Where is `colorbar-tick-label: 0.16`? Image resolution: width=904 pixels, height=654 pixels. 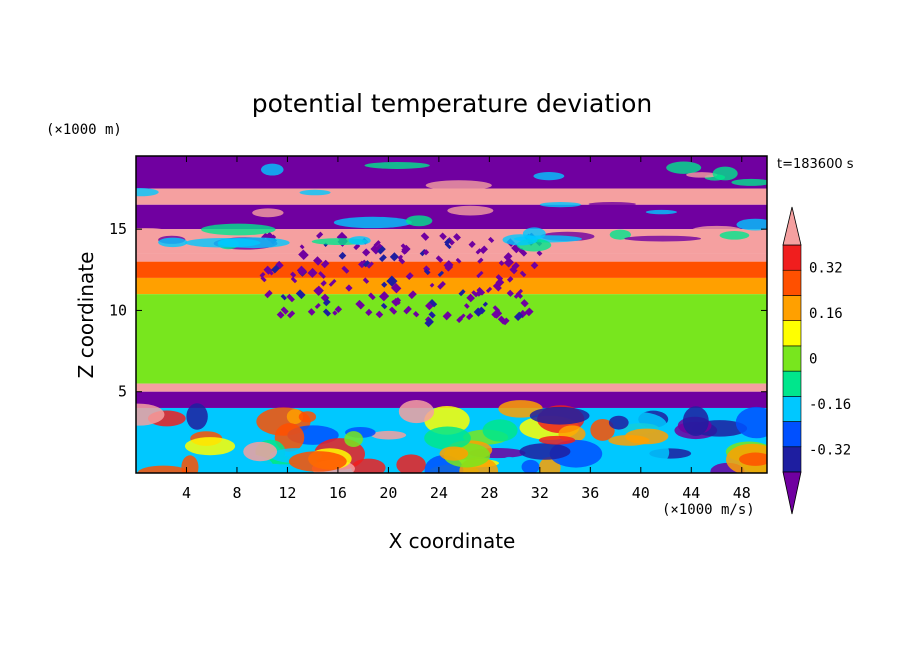 colorbar-tick-label: 0.16 is located at coordinates (826, 314).